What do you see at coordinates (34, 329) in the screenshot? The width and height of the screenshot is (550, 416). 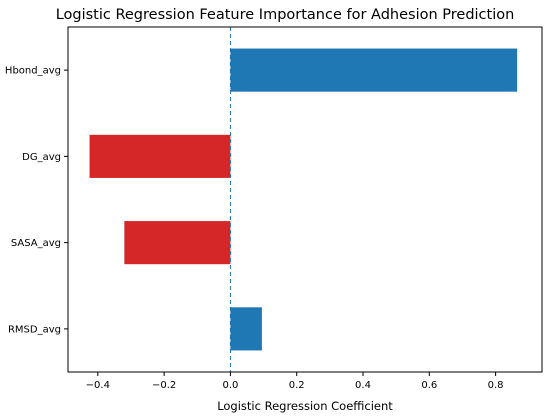 I see `y-tick-label: RMSD_avg` at bounding box center [34, 329].